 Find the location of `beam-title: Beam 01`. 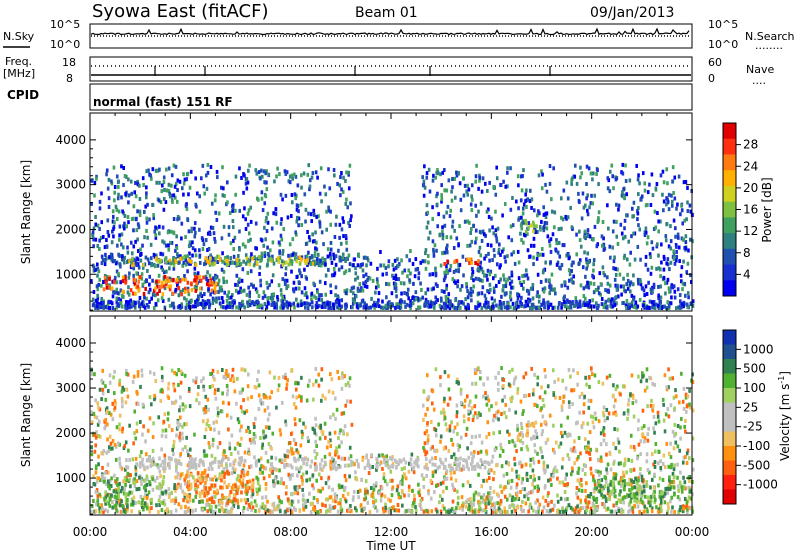

beam-title: Beam 01 is located at coordinates (386, 13).